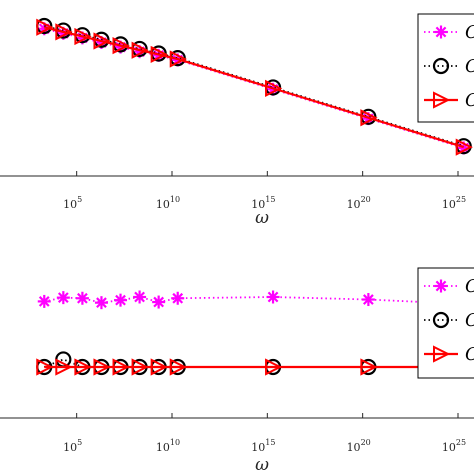 The image size is (474, 474). I want to click on series-asterisk, so click(254, 300).